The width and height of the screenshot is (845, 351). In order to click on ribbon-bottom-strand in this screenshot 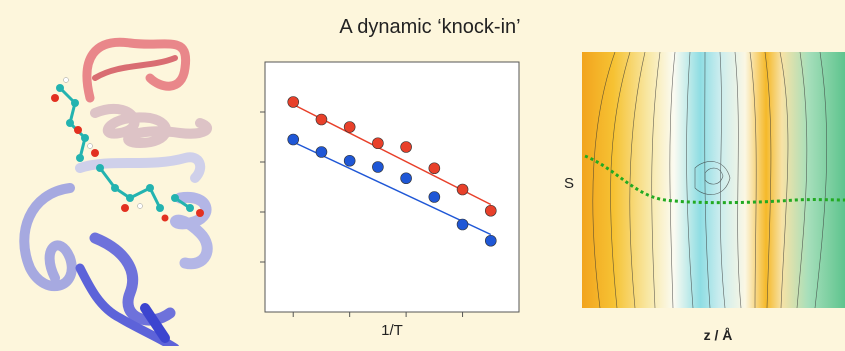, I will do `click(127, 307)`.